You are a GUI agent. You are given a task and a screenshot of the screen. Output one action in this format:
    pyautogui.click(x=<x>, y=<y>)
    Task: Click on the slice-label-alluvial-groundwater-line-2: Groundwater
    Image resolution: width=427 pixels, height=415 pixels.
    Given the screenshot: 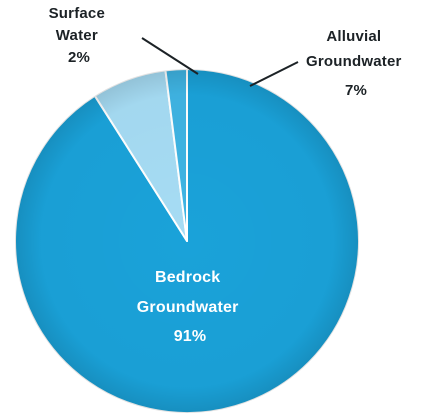 What is the action you would take?
    pyautogui.click(x=354, y=61)
    